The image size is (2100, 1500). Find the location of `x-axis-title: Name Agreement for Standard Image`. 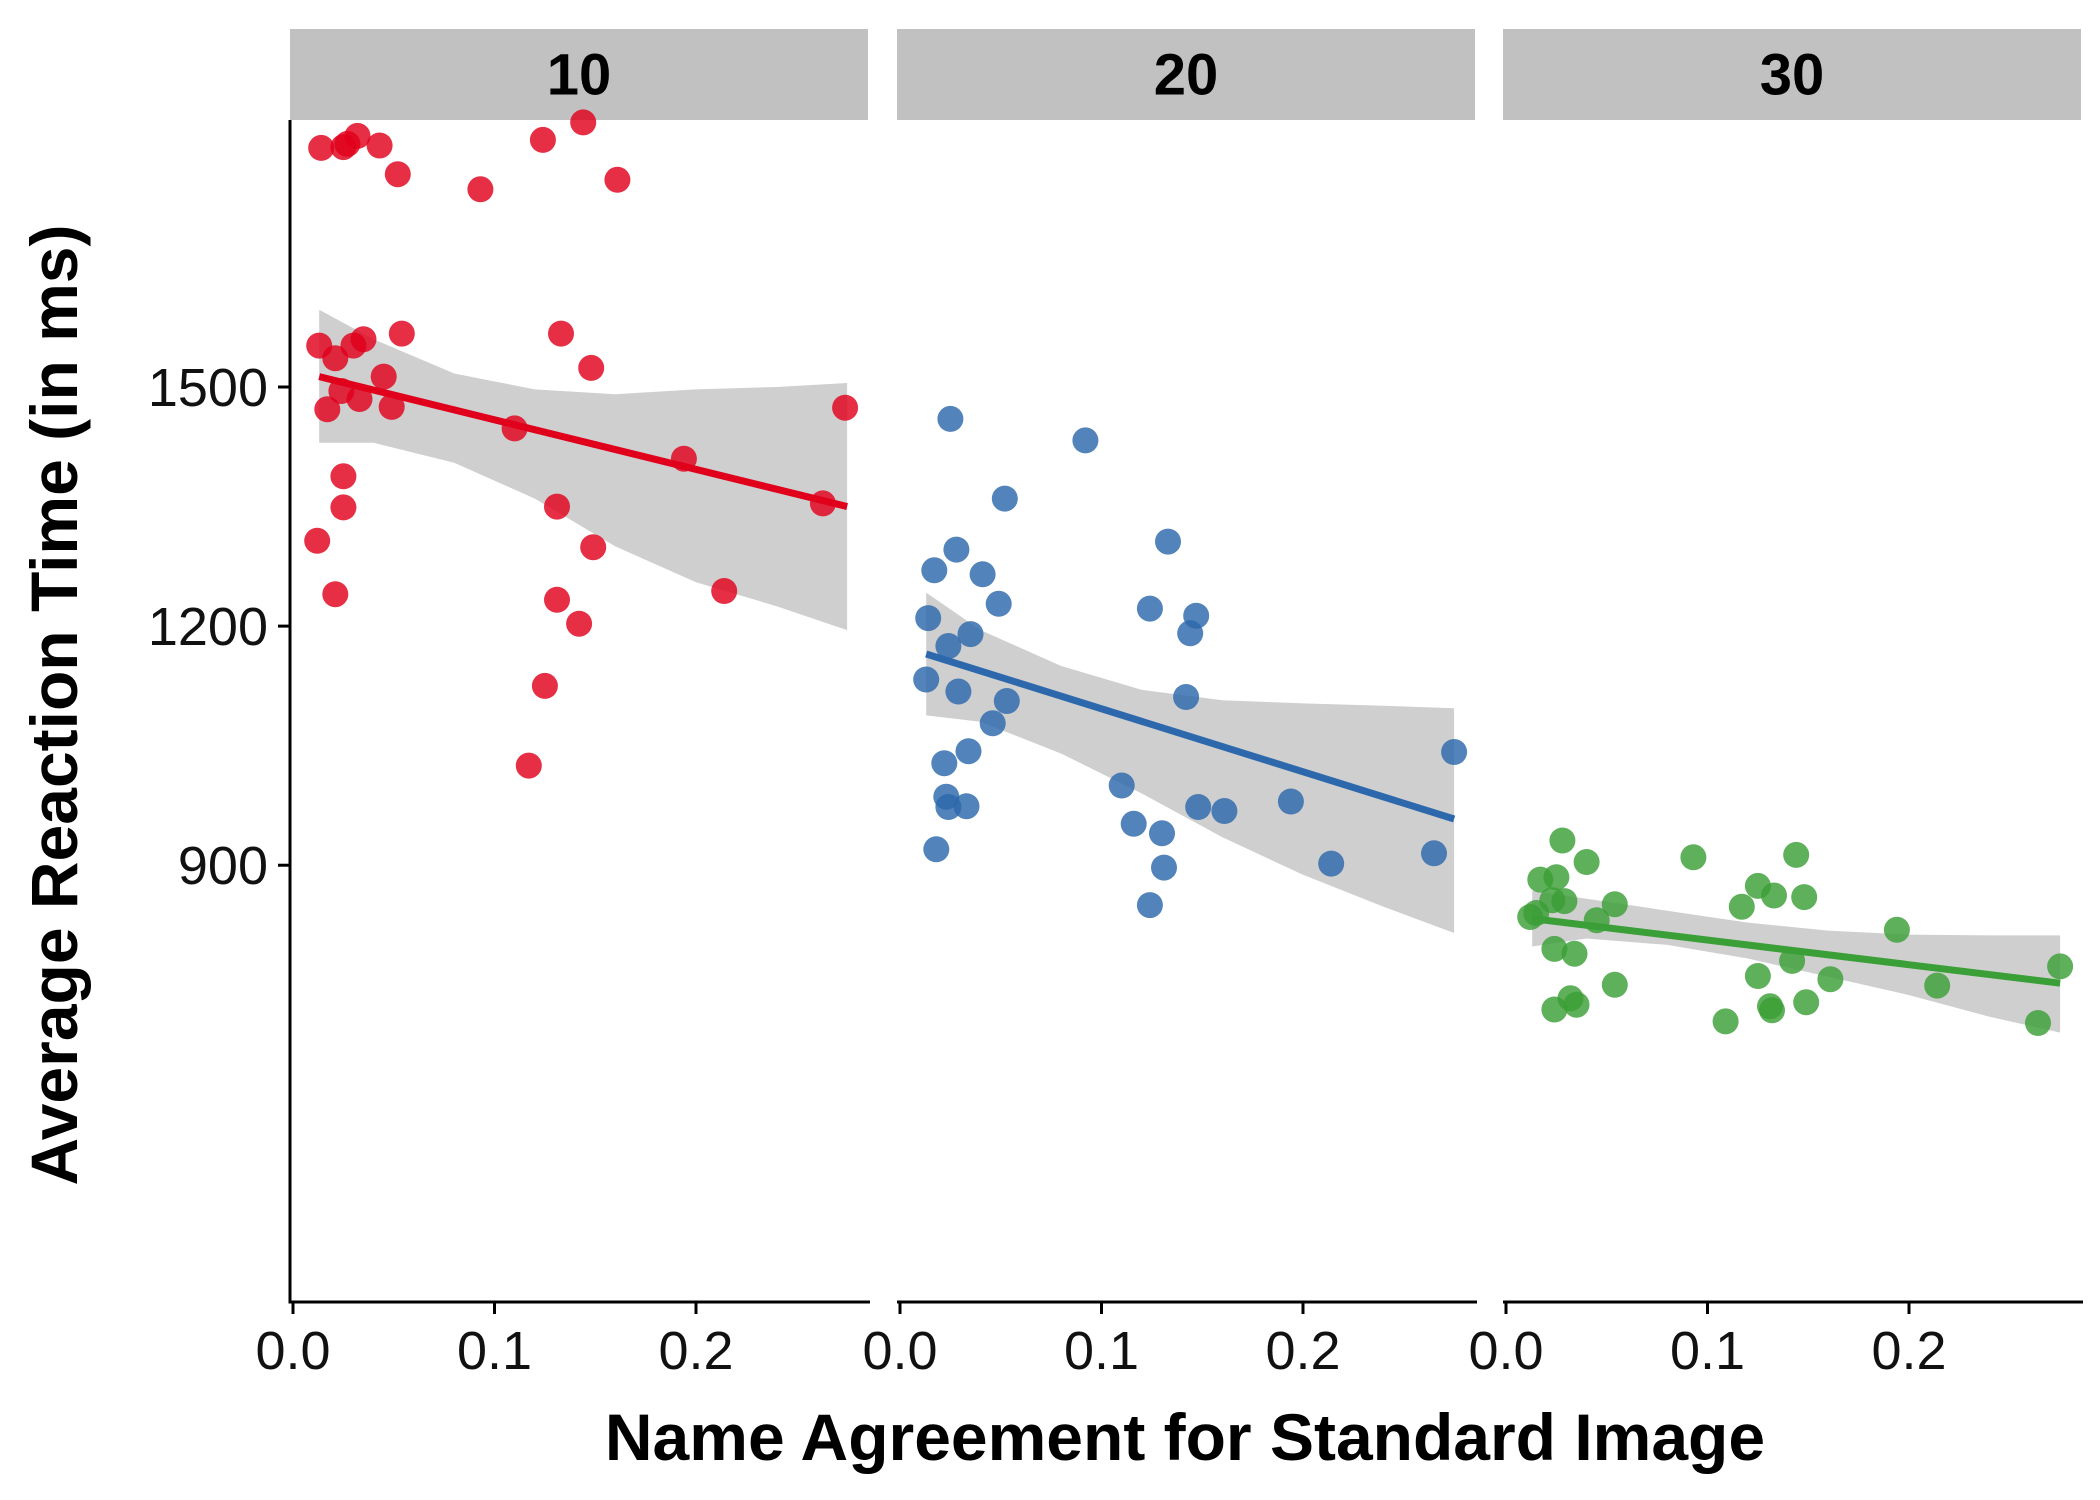

x-axis-title: Name Agreement for Standard Image is located at coordinates (1185, 1437).